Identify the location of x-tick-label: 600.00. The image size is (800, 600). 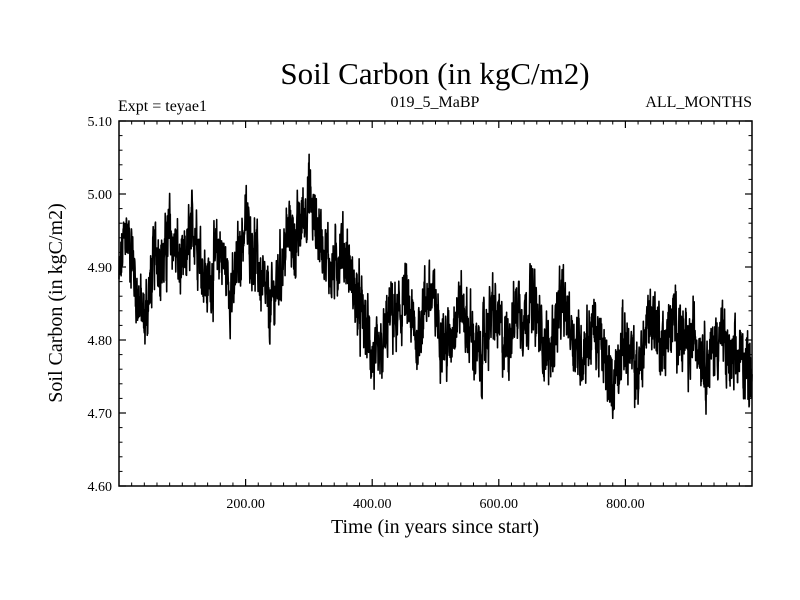
(499, 504).